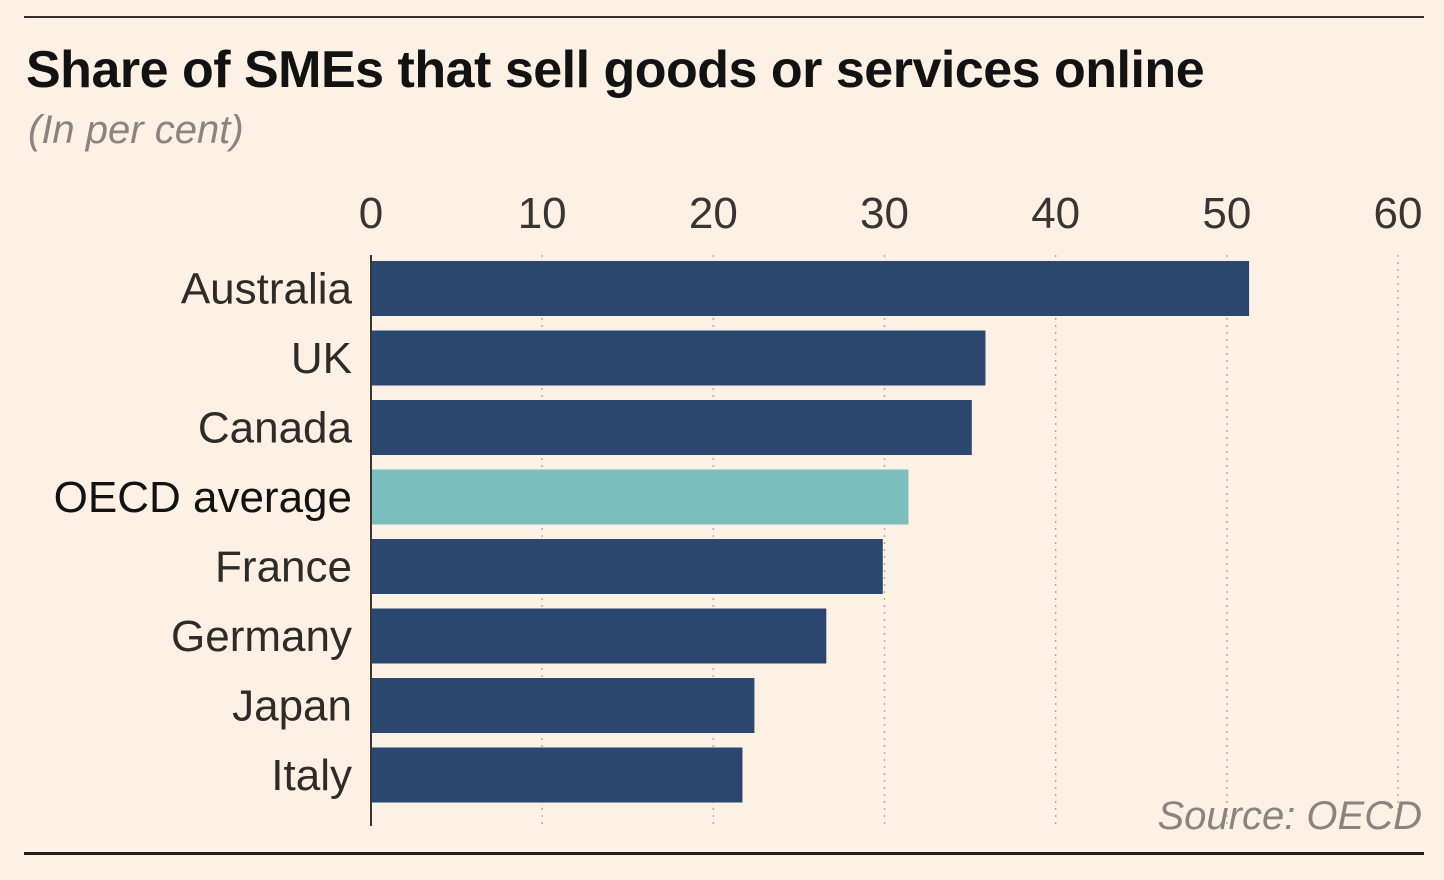 The width and height of the screenshot is (1444, 880). Describe the element at coordinates (599, 636) in the screenshot. I see `bar-germany` at that location.